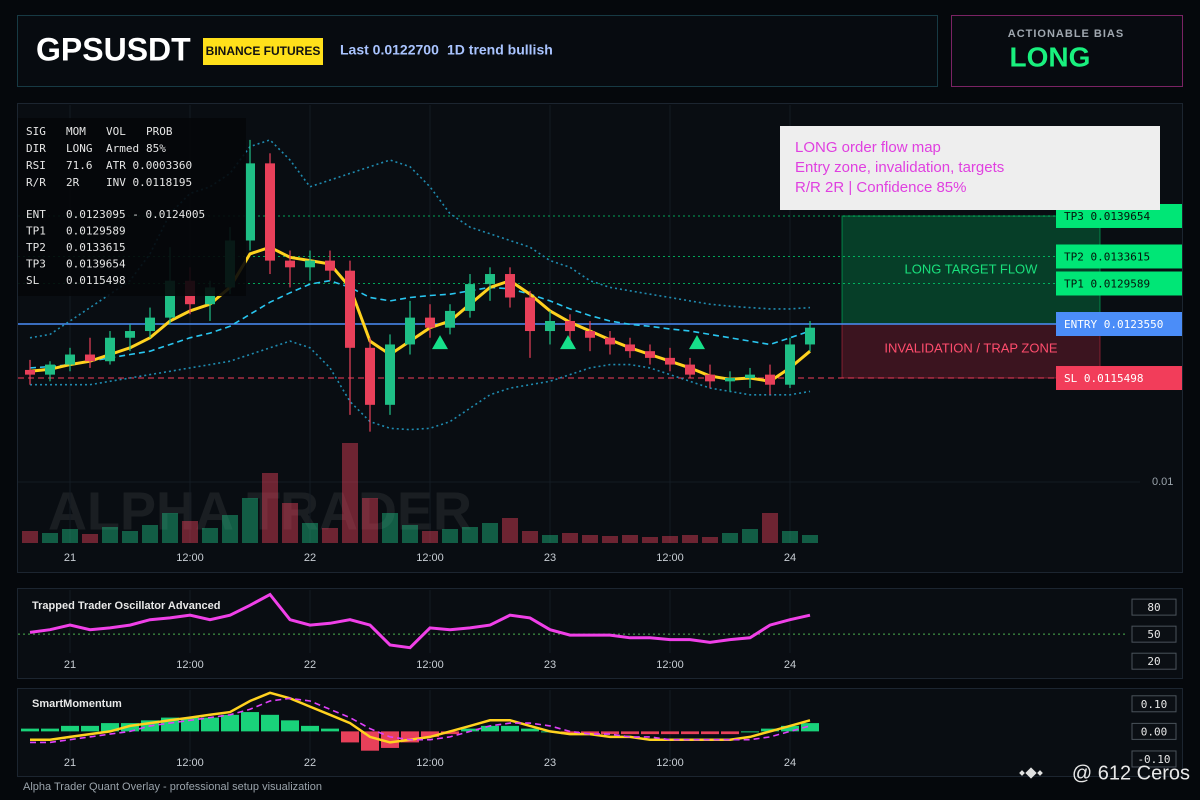 This screenshot has width=1200, height=800. What do you see at coordinates (122, 148) in the screenshot?
I see `info-cell: Armed` at bounding box center [122, 148].